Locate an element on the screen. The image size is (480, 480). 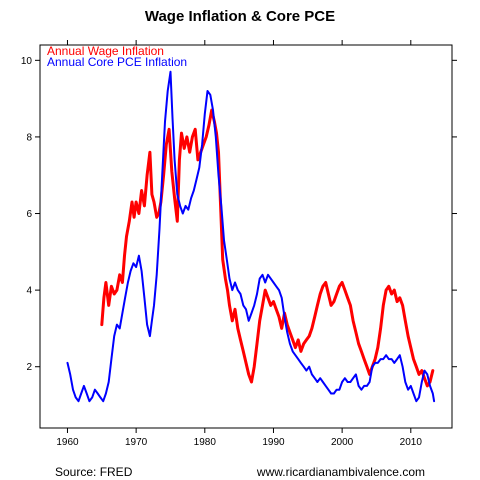
x-tick-label: 2010 is located at coordinates (411, 442).